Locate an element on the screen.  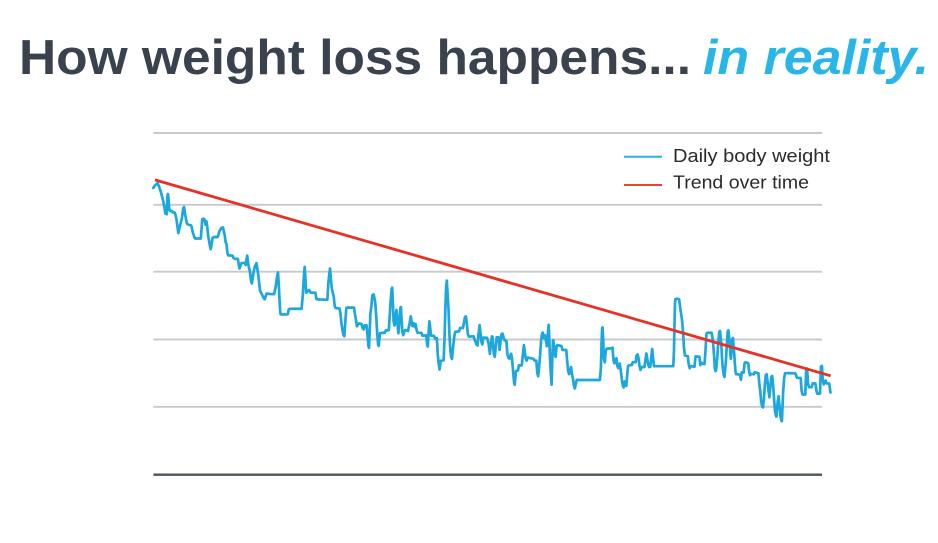
svg-text: in reality. is located at coordinates (816, 58).